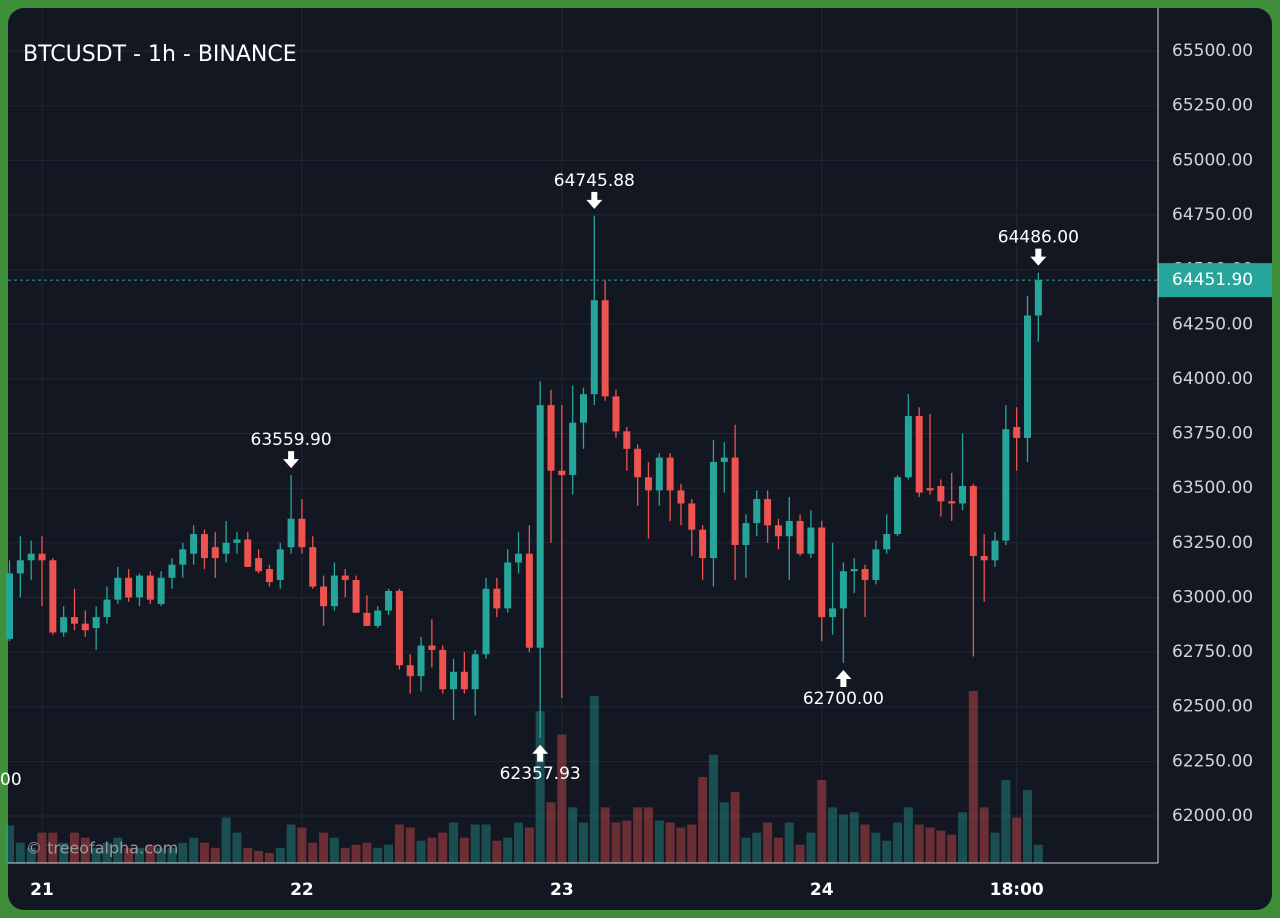 Image resolution: width=1280 pixels, height=918 pixels. Describe the element at coordinates (11, 780) in the screenshot. I see `clipped-label: 00` at that location.